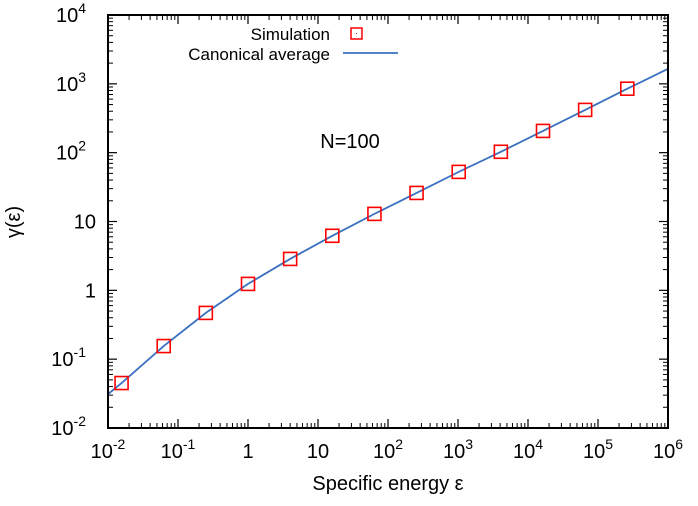  What do you see at coordinates (108, 449) in the screenshot?
I see `x-tick-label: 10⁻²` at bounding box center [108, 449].